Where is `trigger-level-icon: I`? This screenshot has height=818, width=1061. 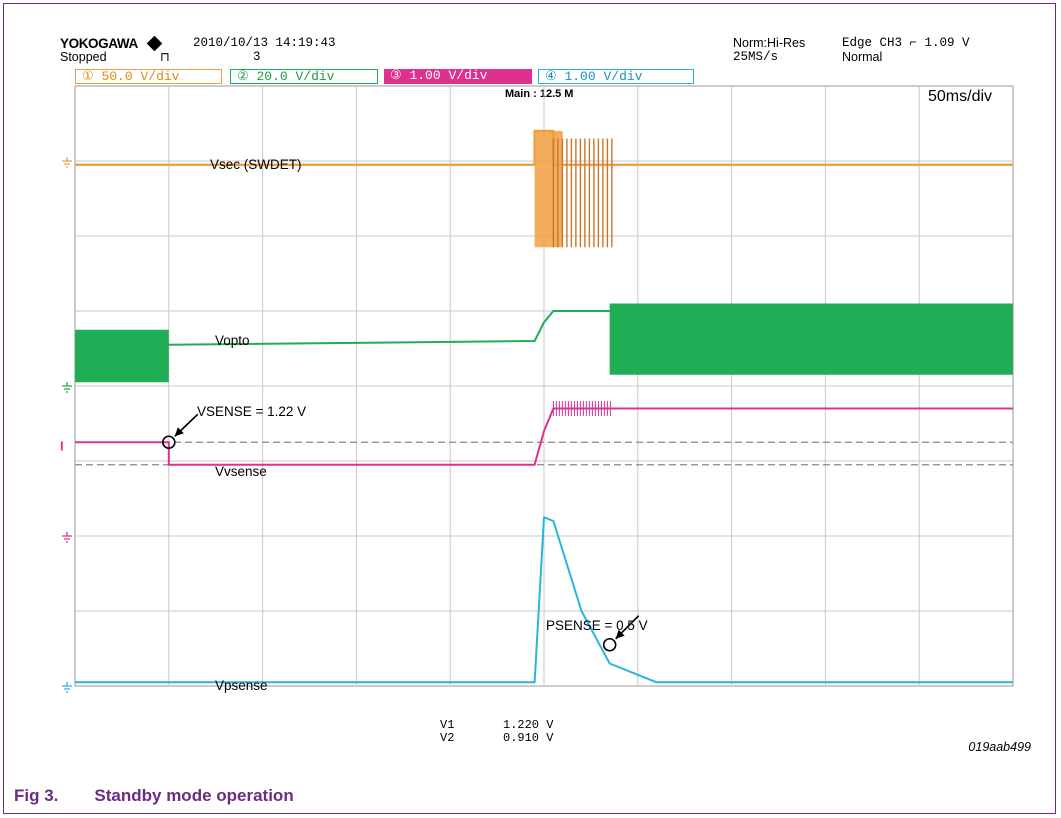
trigger-level-icon: I is located at coordinates (62, 445).